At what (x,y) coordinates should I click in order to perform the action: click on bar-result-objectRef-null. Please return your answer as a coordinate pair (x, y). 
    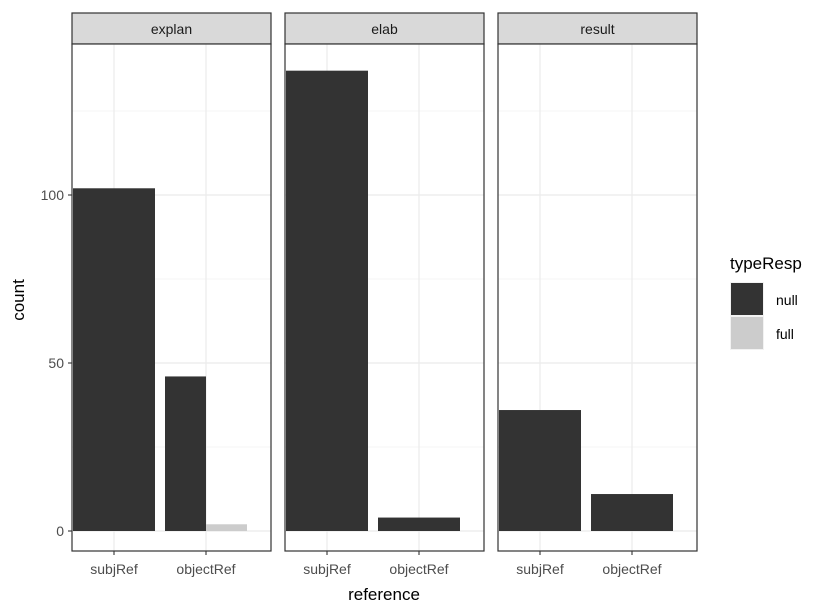
    Looking at the image, I should click on (632, 512).